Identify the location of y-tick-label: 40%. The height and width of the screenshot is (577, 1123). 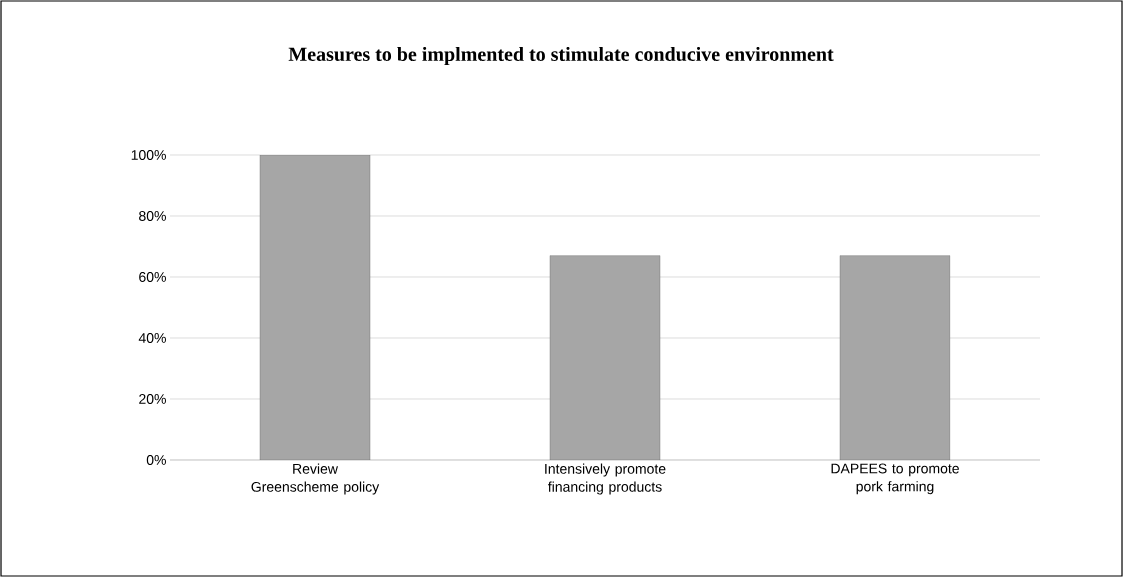
(152, 338).